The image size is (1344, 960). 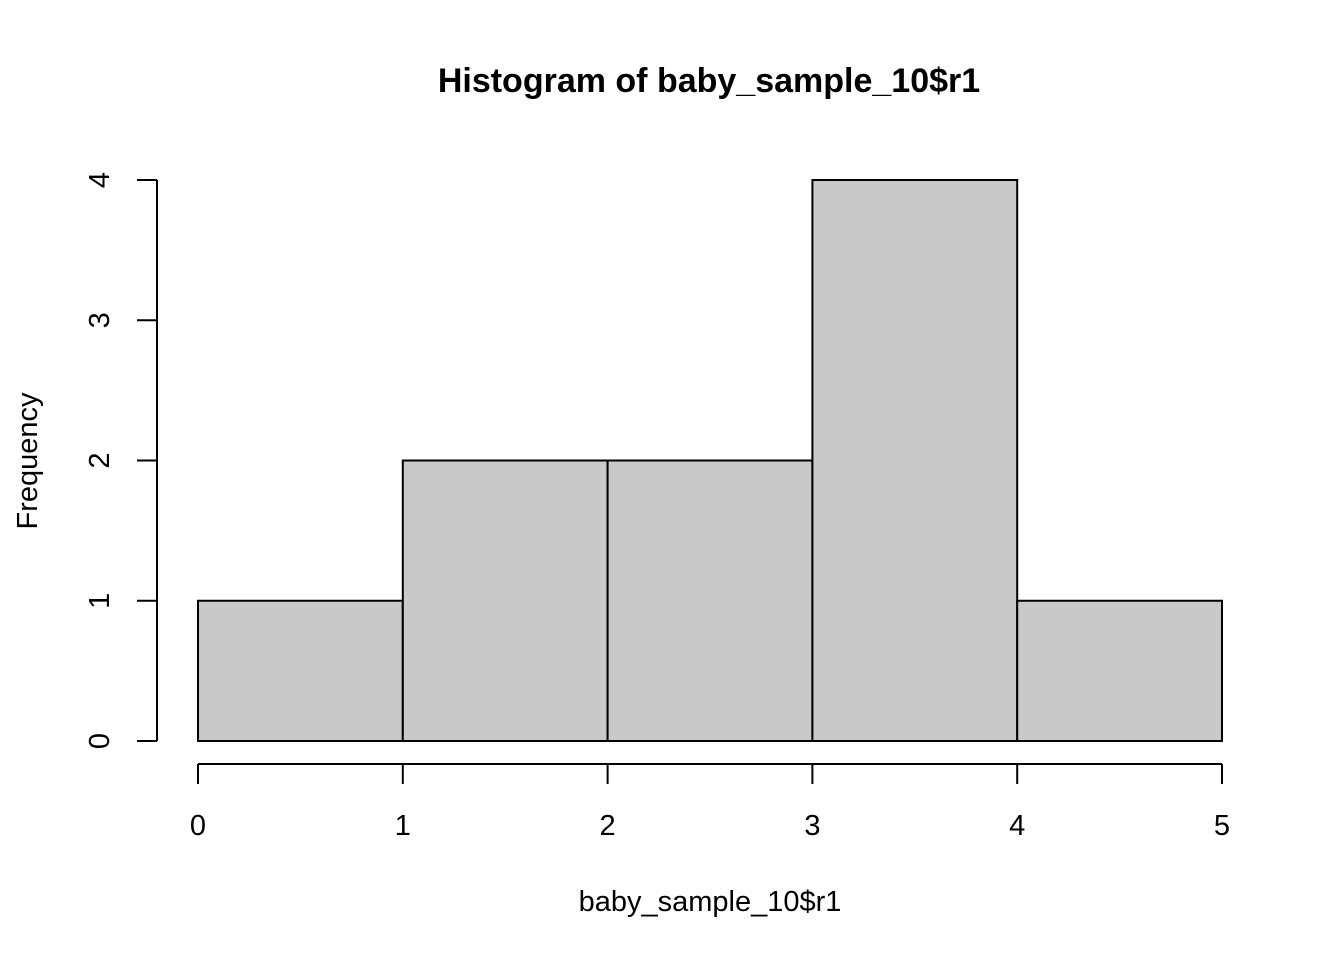 What do you see at coordinates (1017, 826) in the screenshot?
I see `x-tick-label-4: 4` at bounding box center [1017, 826].